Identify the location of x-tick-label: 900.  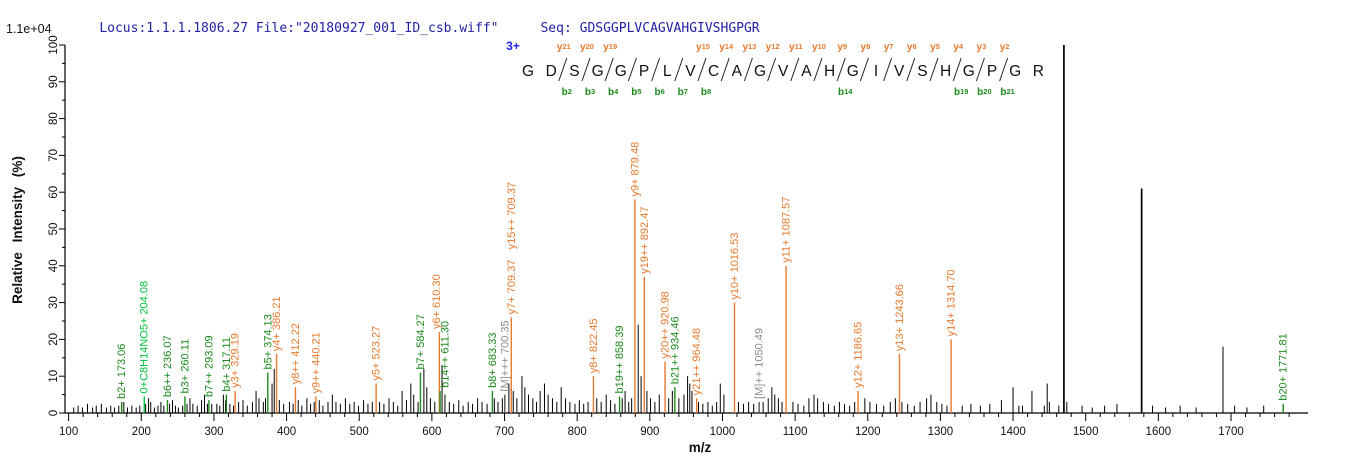
(649, 432).